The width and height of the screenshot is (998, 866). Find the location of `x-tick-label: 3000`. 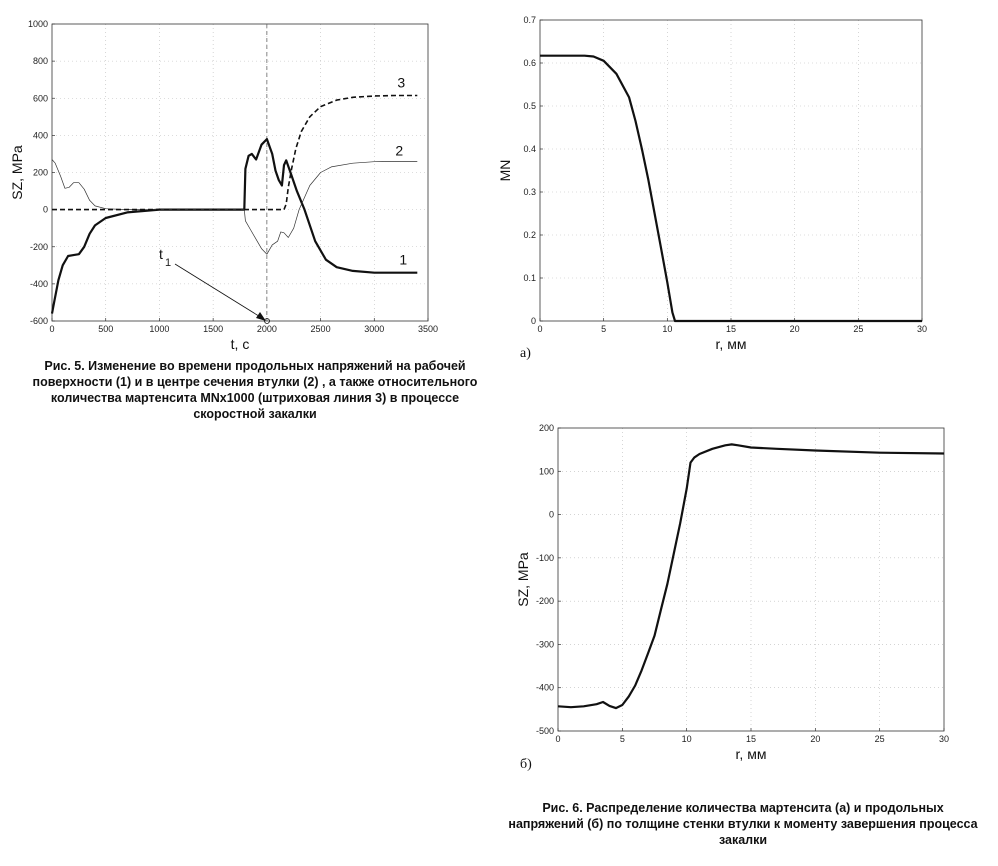

x-tick-label: 3000 is located at coordinates (374, 329).